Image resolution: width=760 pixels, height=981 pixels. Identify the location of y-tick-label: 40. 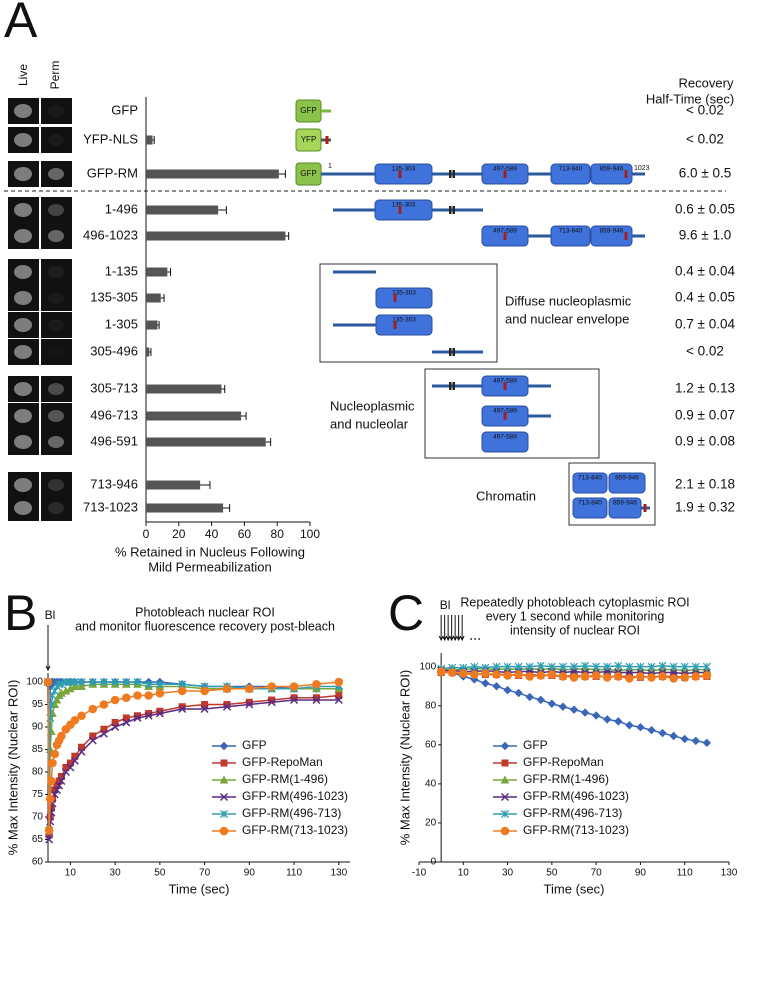
(431, 784).